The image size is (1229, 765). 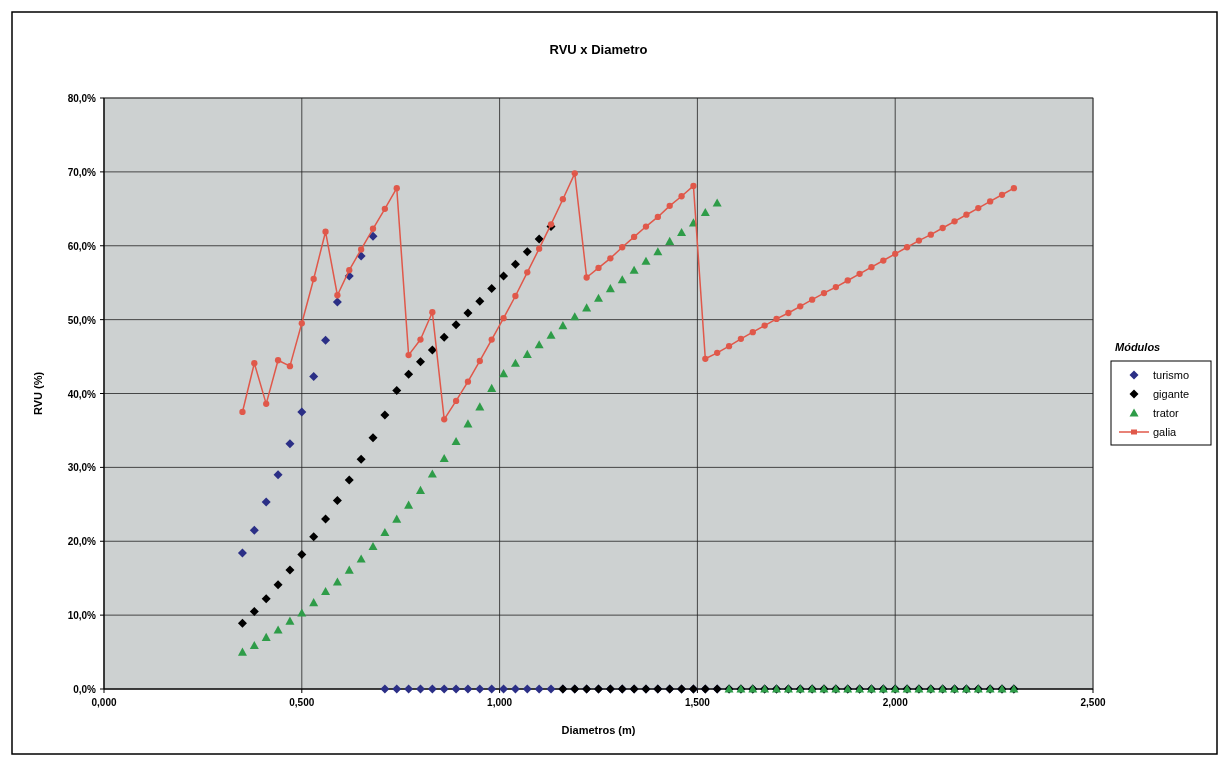 I want to click on x-tick-label: 2,500, so click(x=1093, y=702).